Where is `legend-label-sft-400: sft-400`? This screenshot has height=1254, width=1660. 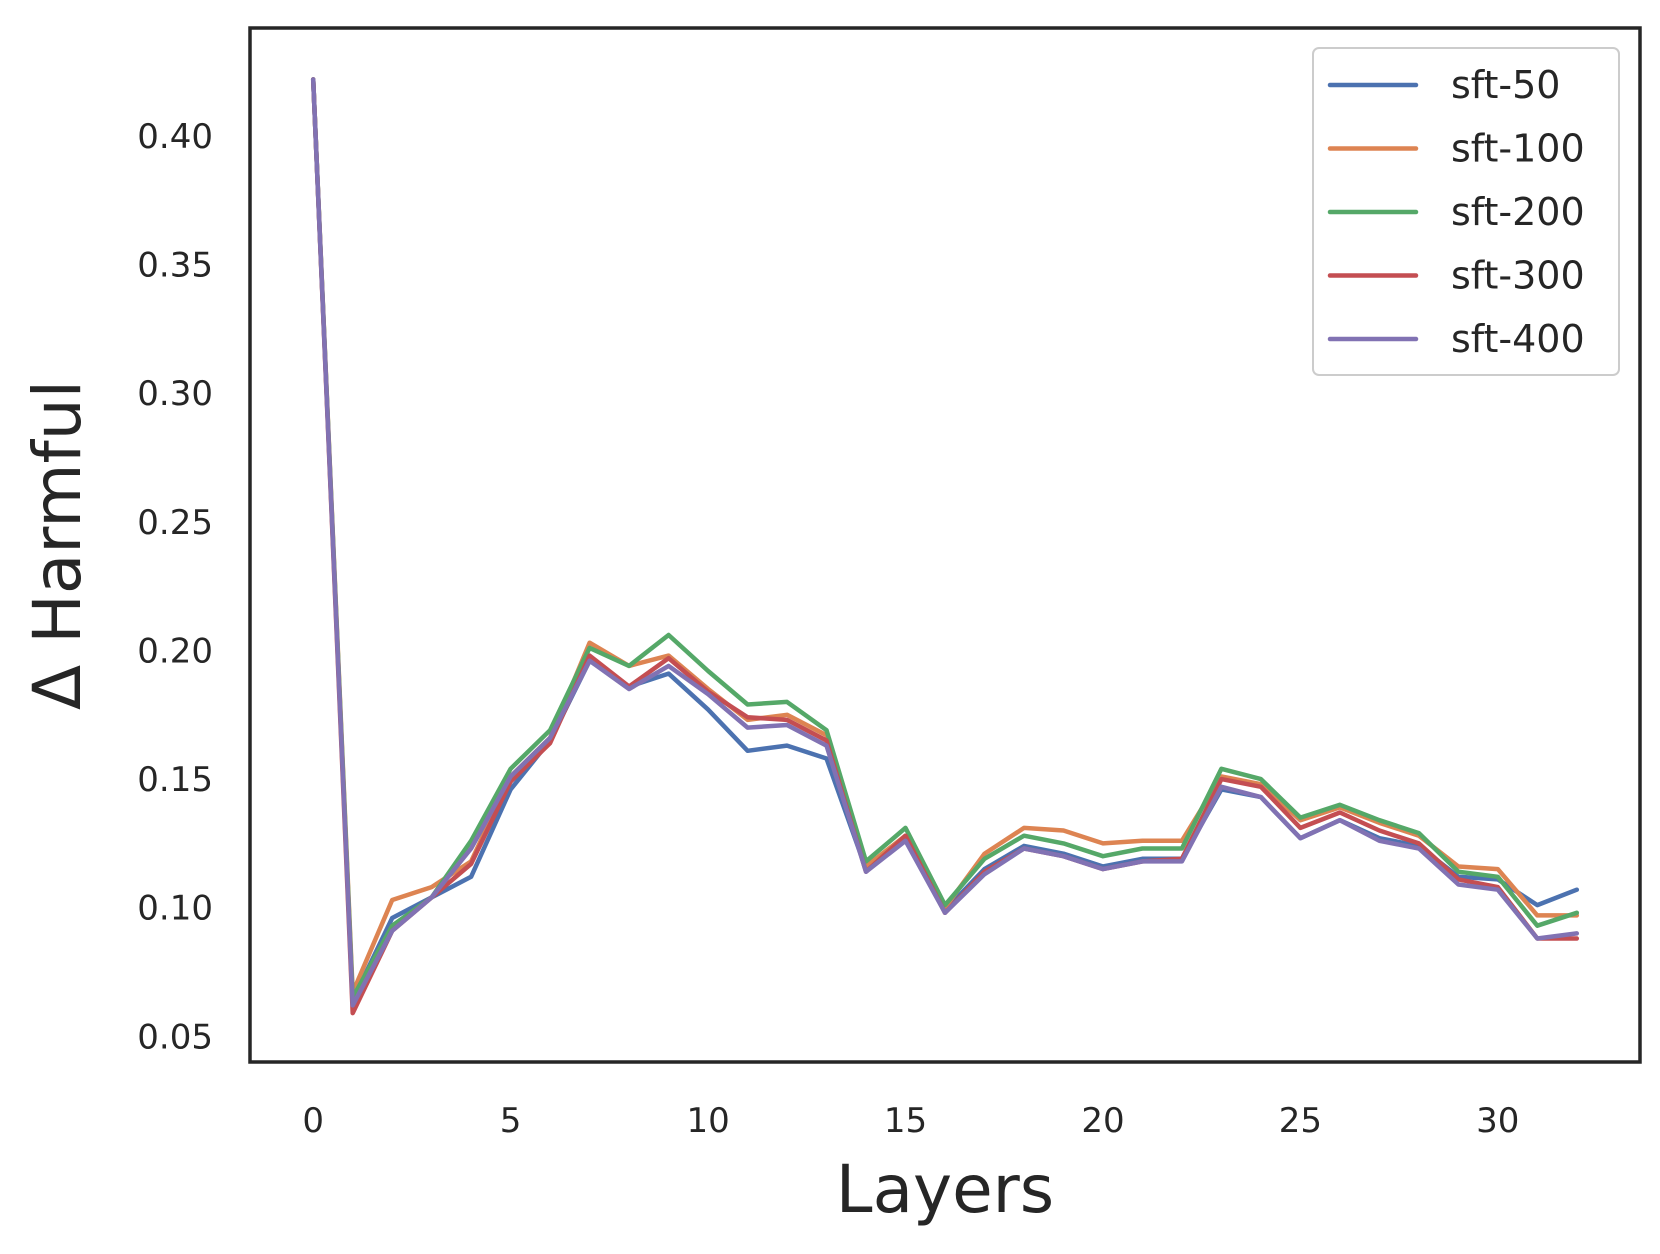 legend-label-sft-400: sft-400 is located at coordinates (1518, 339).